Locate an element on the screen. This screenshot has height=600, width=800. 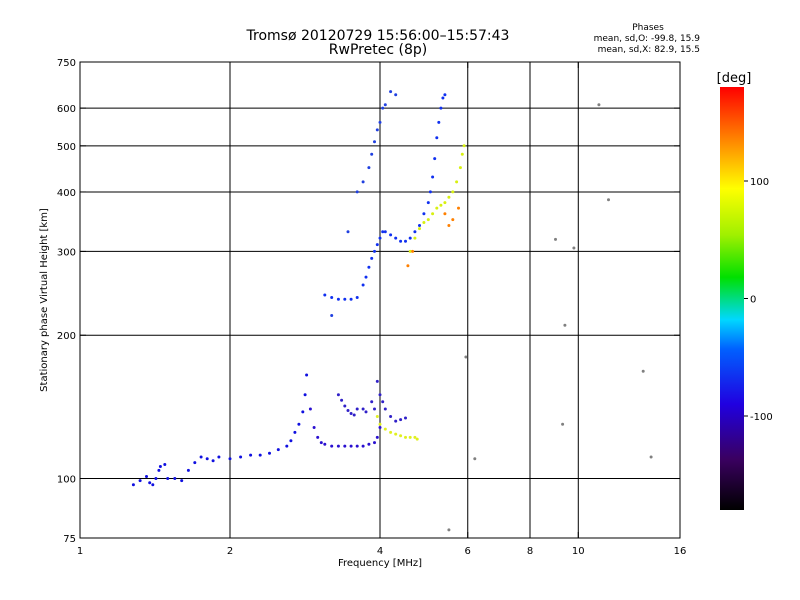
x-tick-label: 16 is located at coordinates (680, 551).